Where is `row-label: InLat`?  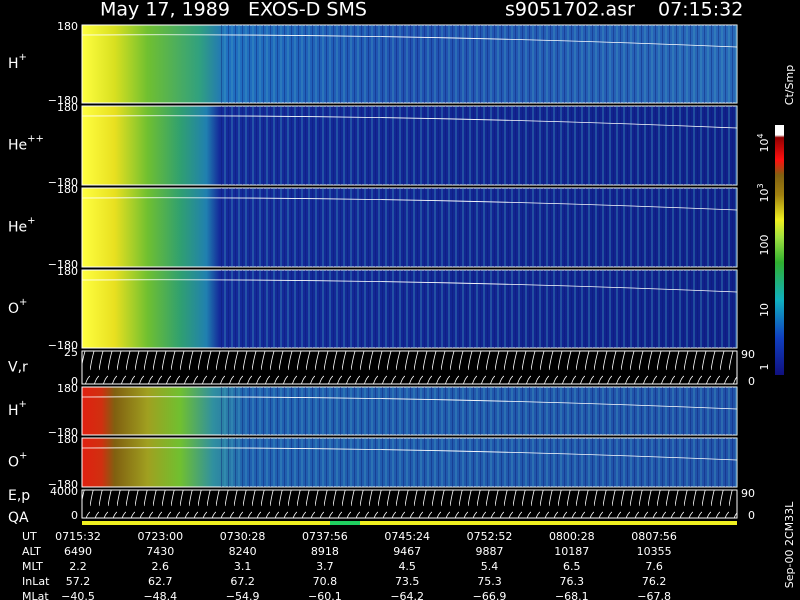 row-label: InLat is located at coordinates (36, 581).